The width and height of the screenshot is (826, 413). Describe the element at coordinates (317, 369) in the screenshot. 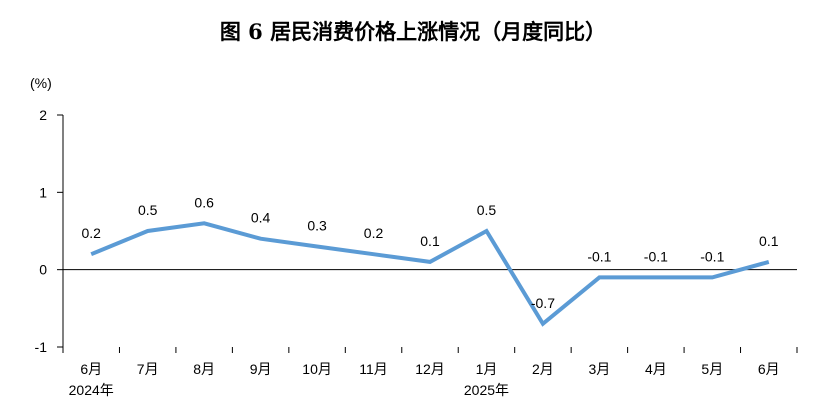

I see `x-tick-label: 10月` at that location.